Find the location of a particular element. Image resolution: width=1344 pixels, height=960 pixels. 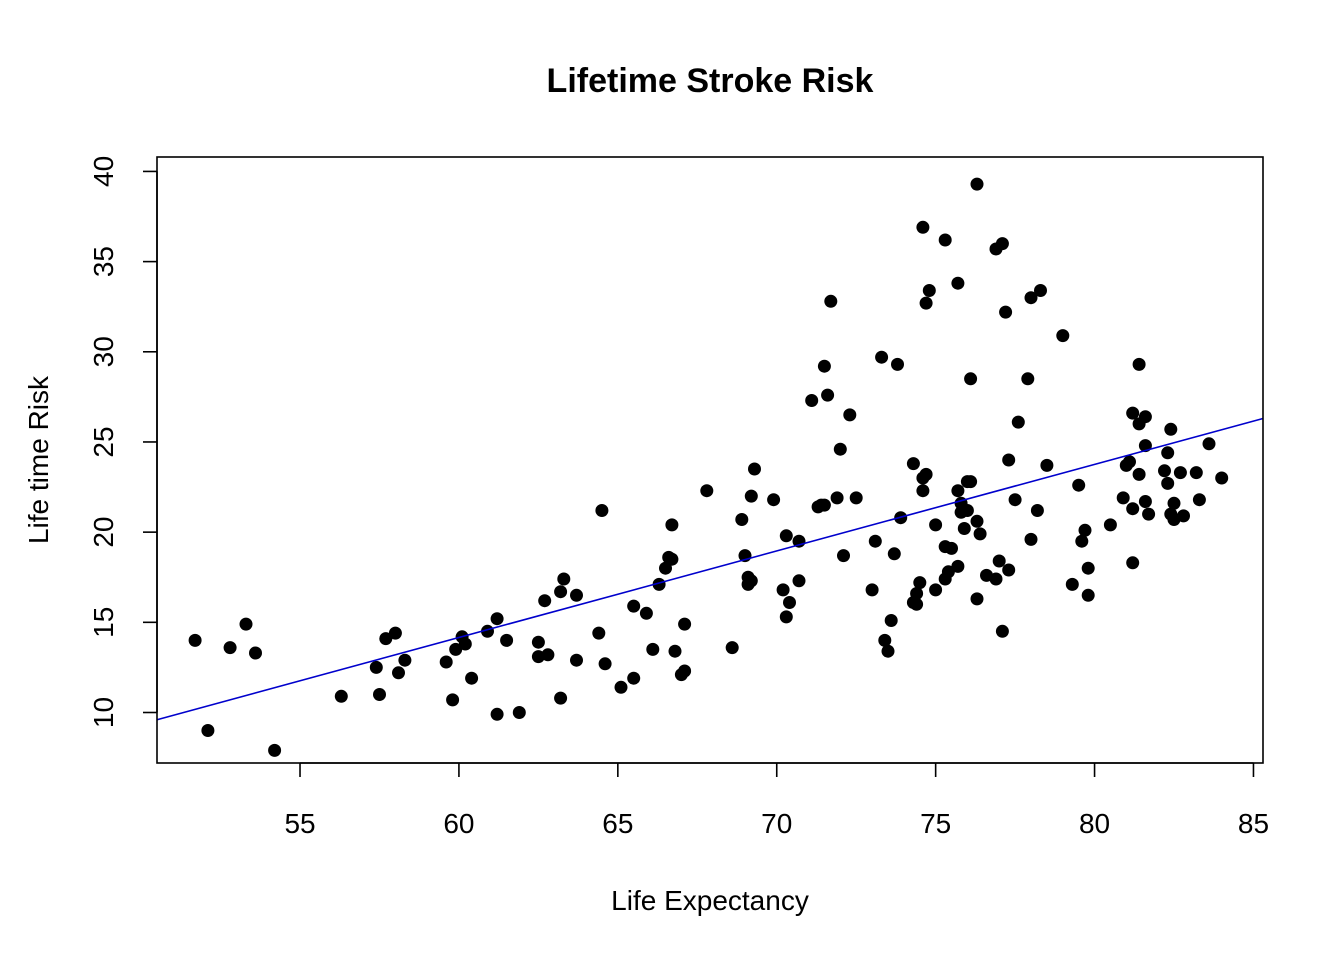

chart-title: Lifetime Stroke Risk is located at coordinates (710, 81).